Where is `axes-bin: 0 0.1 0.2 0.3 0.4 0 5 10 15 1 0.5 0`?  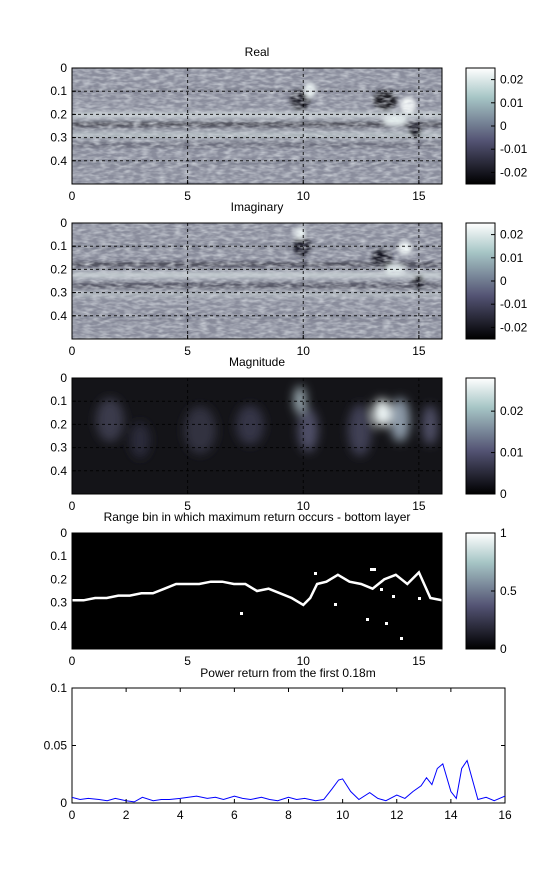 axes-bin: 0 0.1 0.2 0.3 0.4 0 5 10 15 1 0.5 0 is located at coordinates (283, 597).